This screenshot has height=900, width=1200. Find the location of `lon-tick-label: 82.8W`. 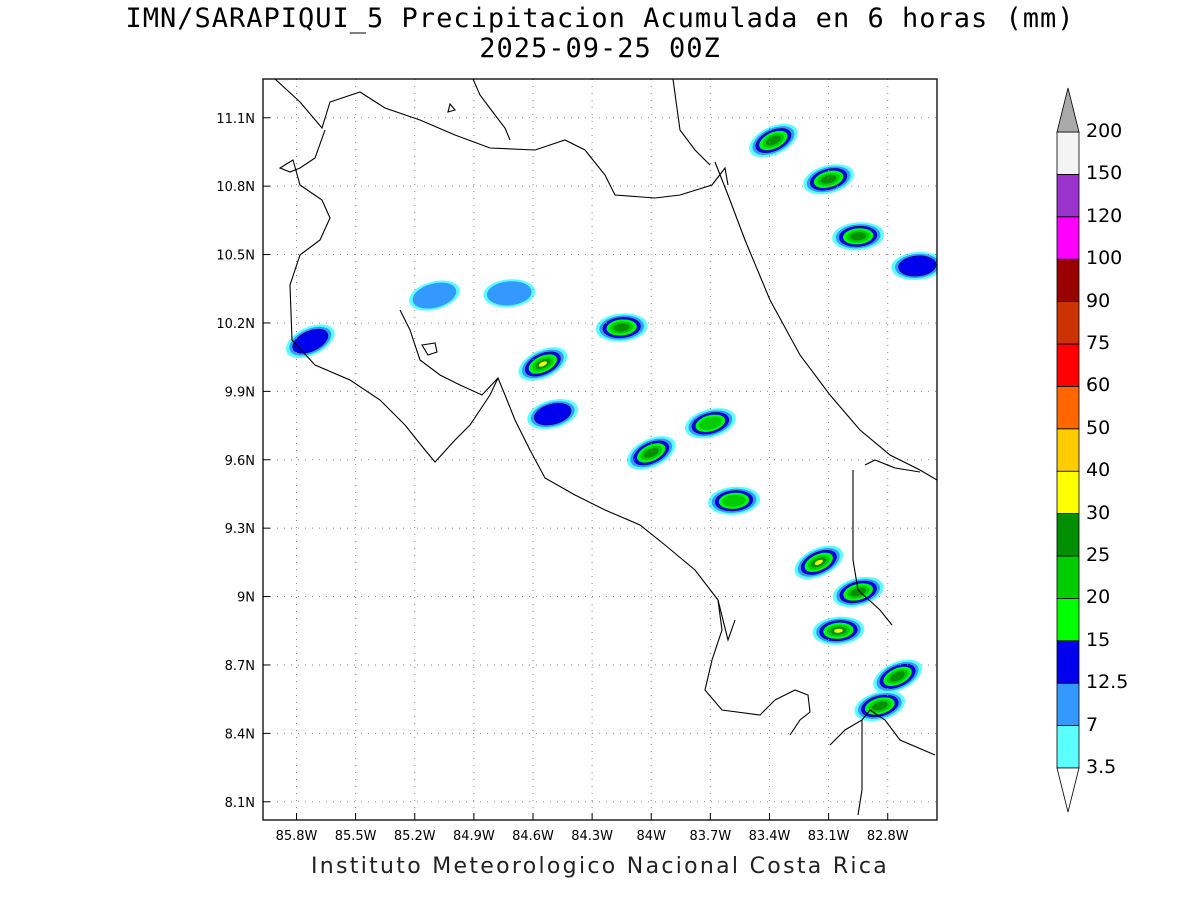

lon-tick-label: 82.8W is located at coordinates (888, 836).